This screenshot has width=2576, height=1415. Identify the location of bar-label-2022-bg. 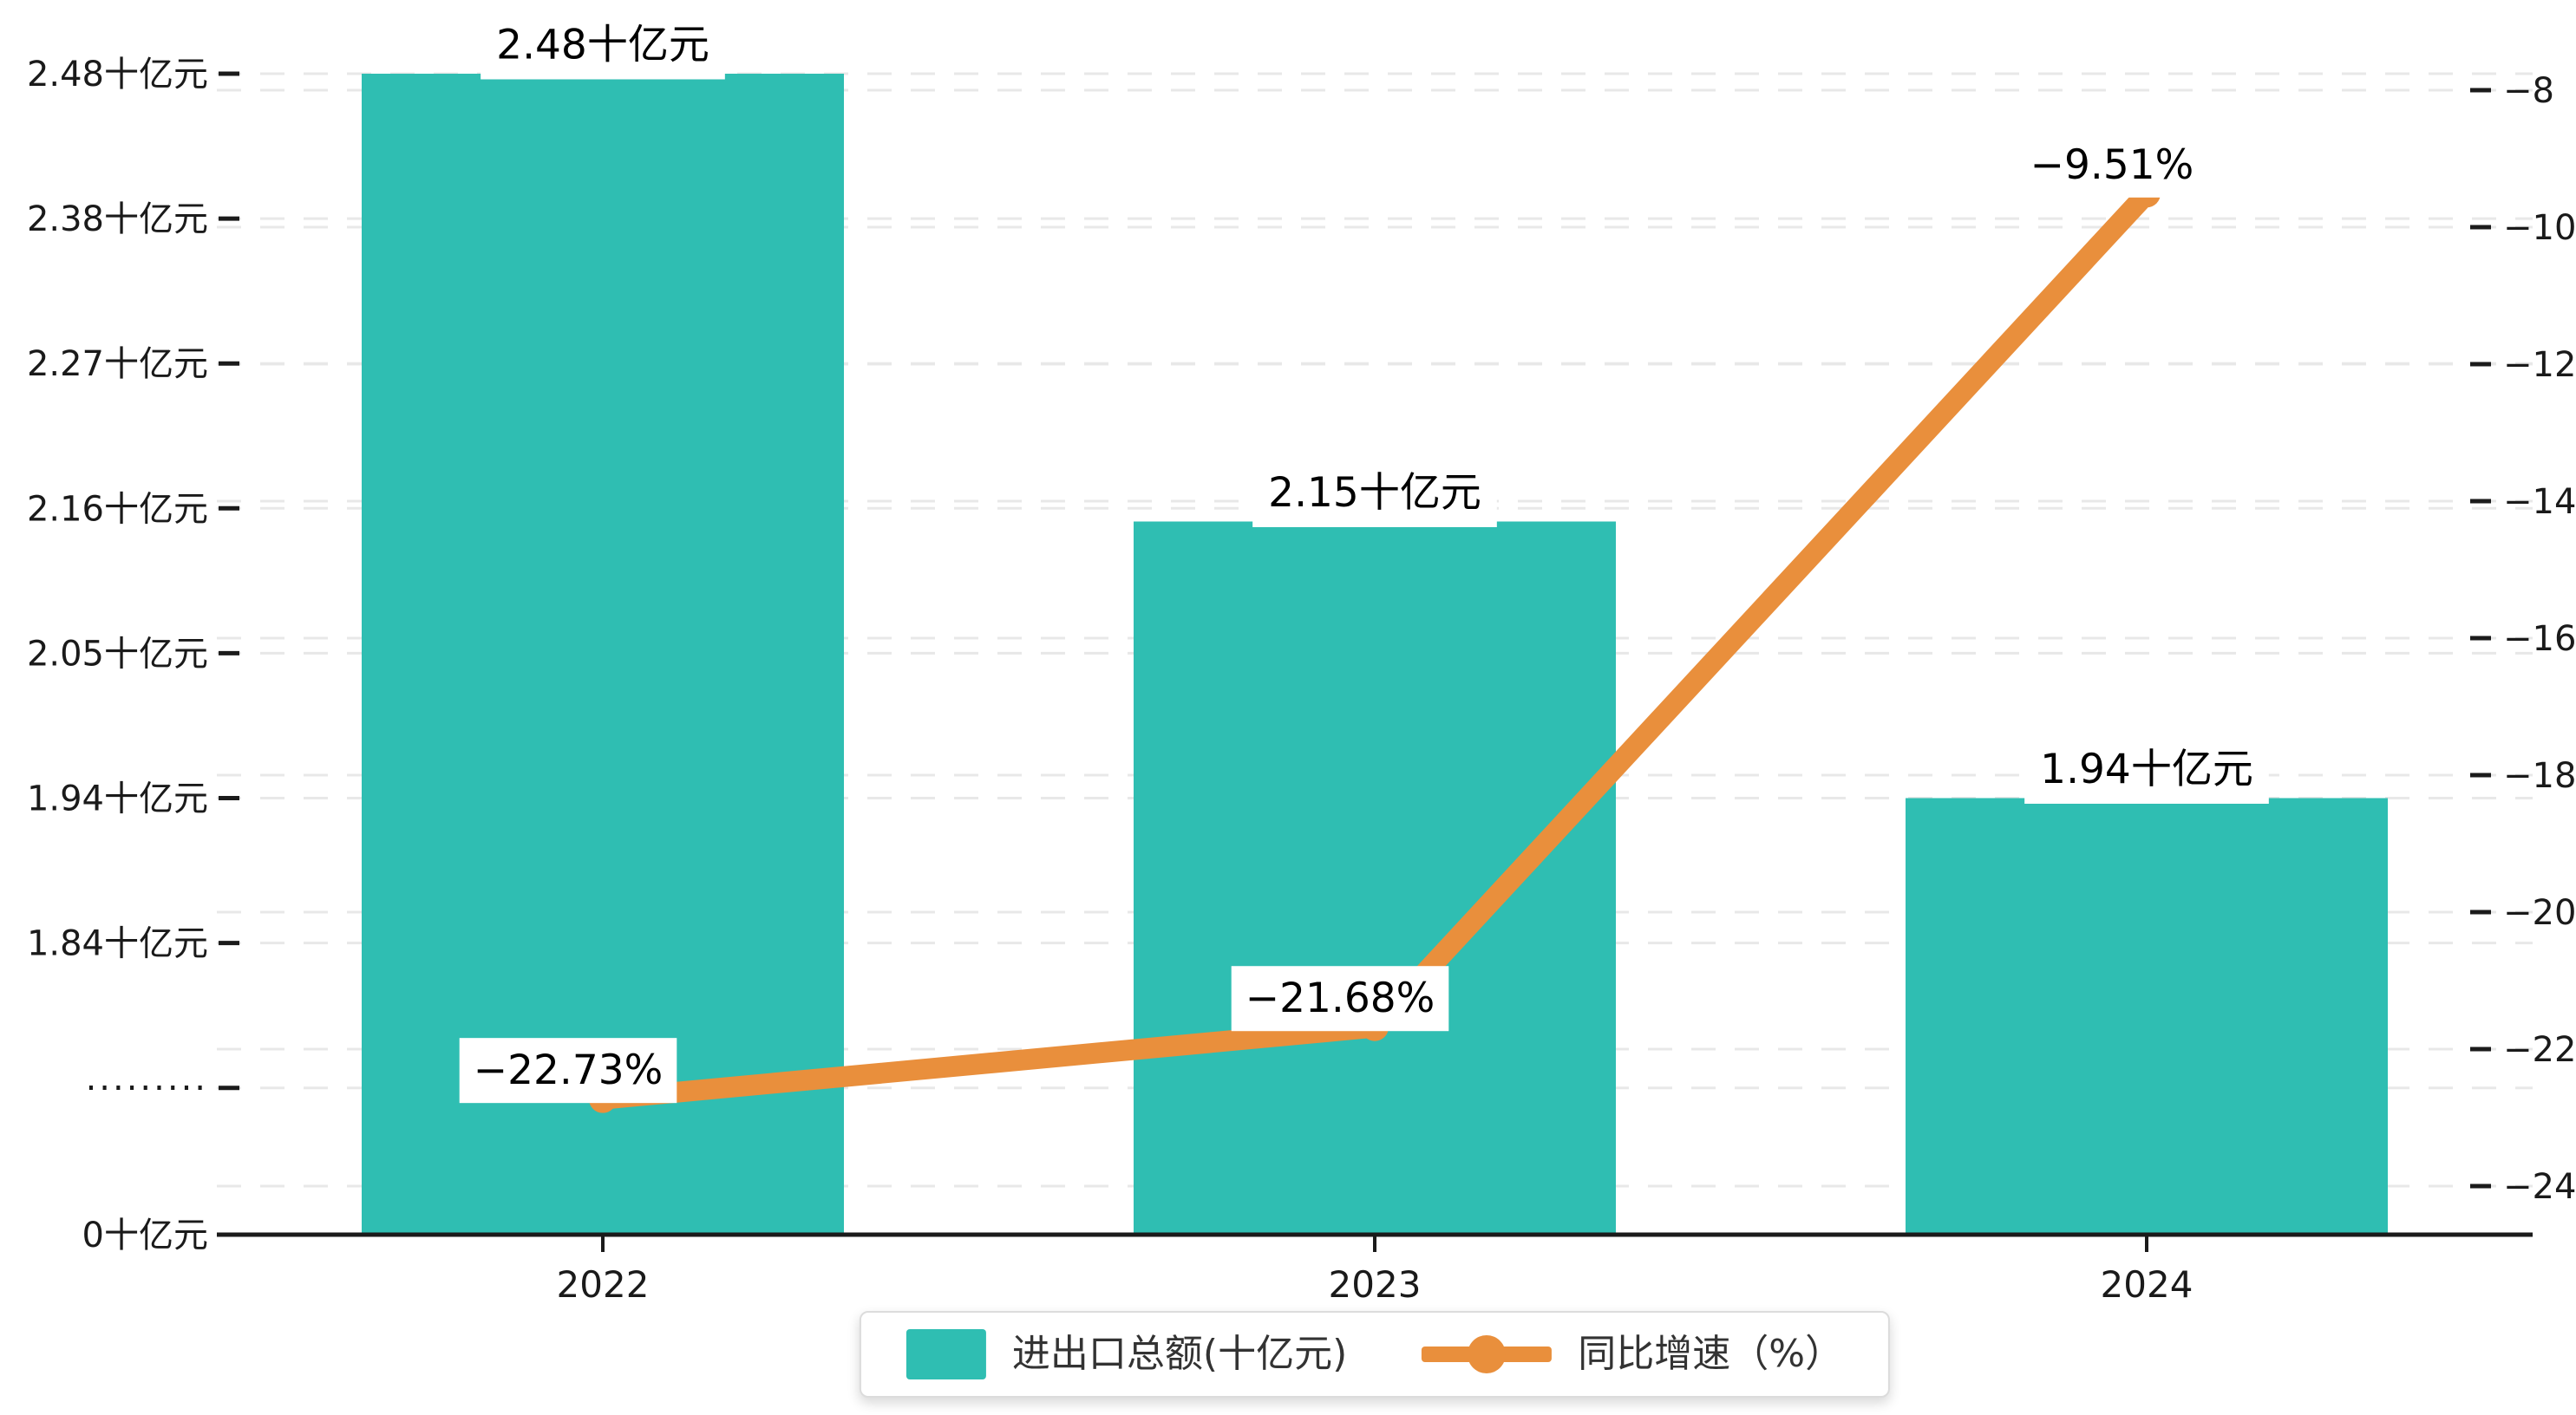
(603, 45).